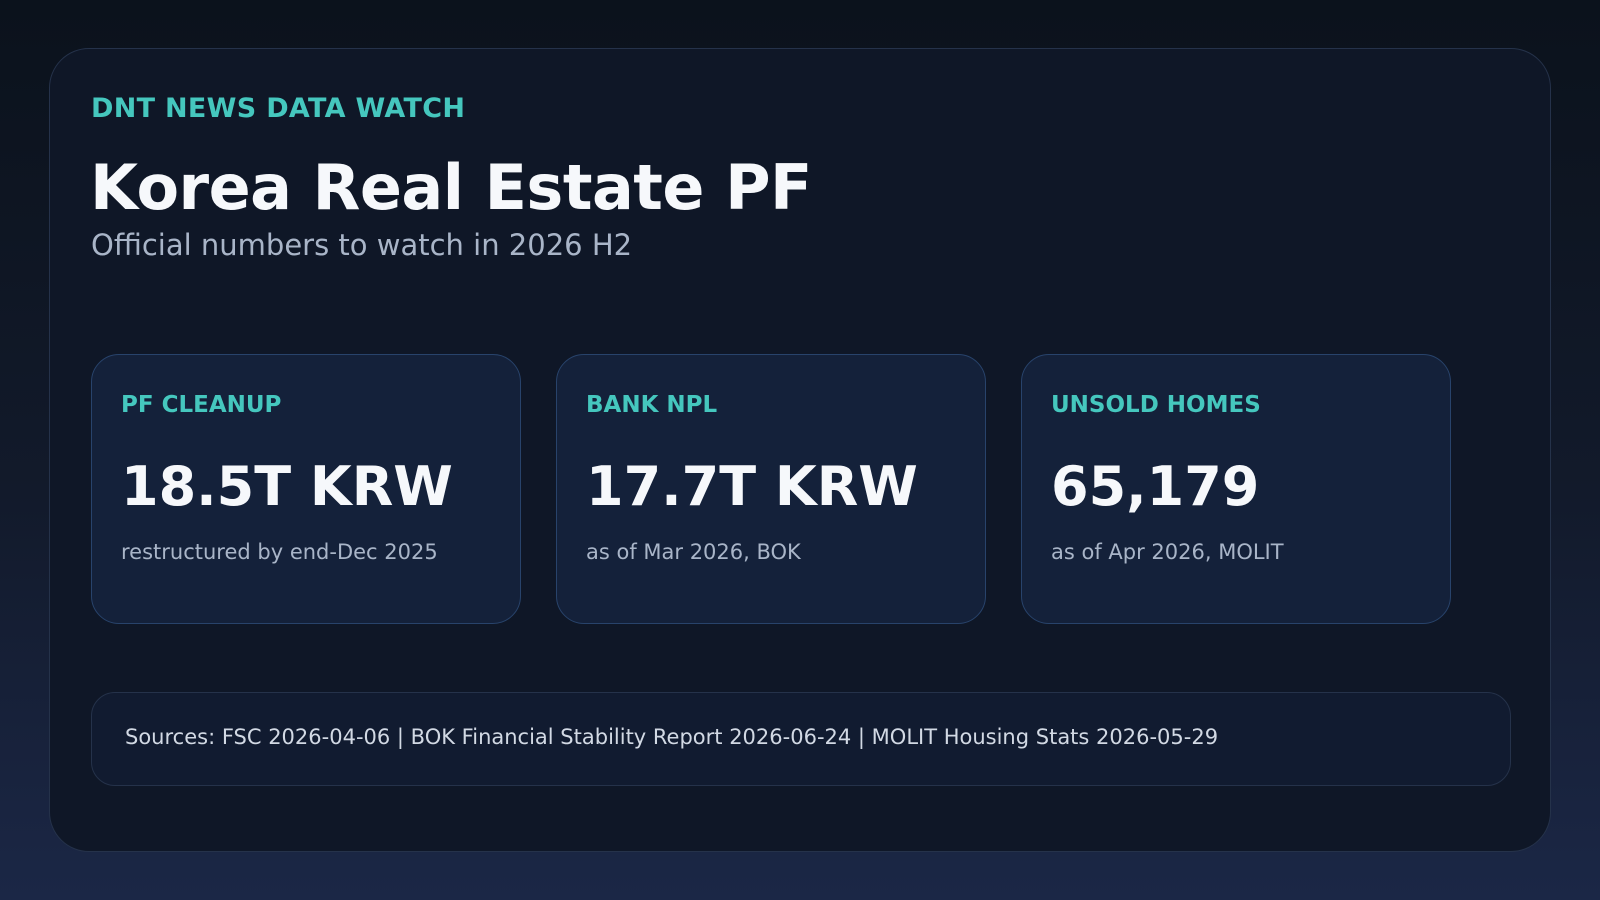 This screenshot has height=900, width=1600. I want to click on stat-value: 18.5T KRW, so click(287, 486).